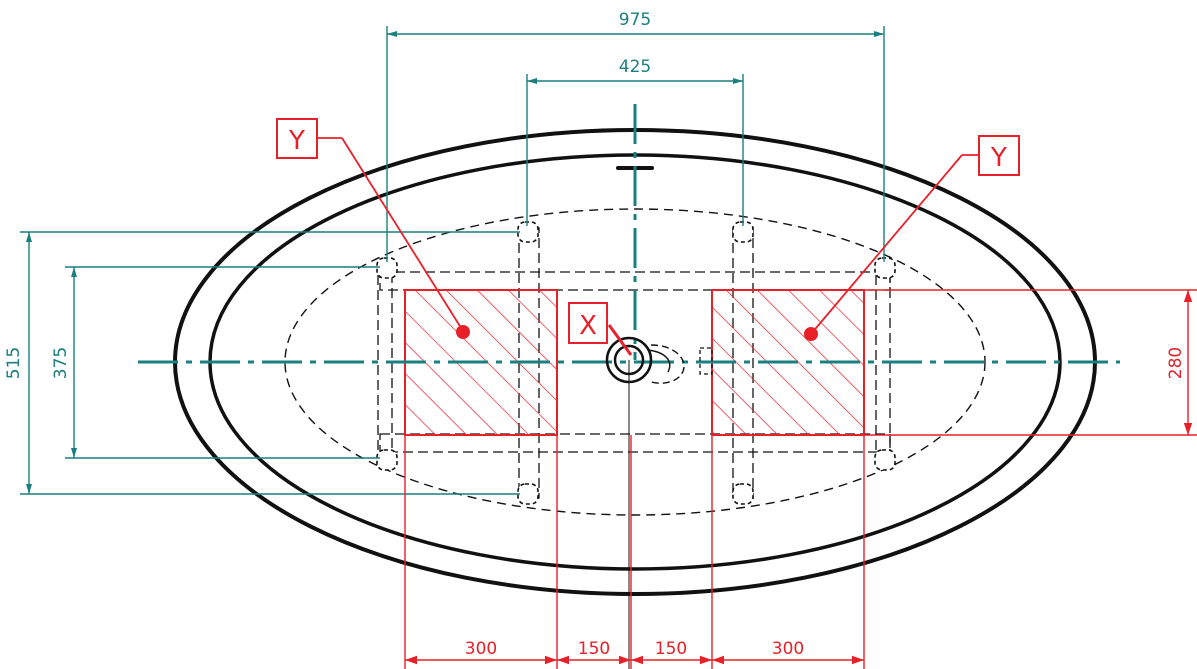  Describe the element at coordinates (635, 20) in the screenshot. I see `dim-overall-width: 975` at that location.